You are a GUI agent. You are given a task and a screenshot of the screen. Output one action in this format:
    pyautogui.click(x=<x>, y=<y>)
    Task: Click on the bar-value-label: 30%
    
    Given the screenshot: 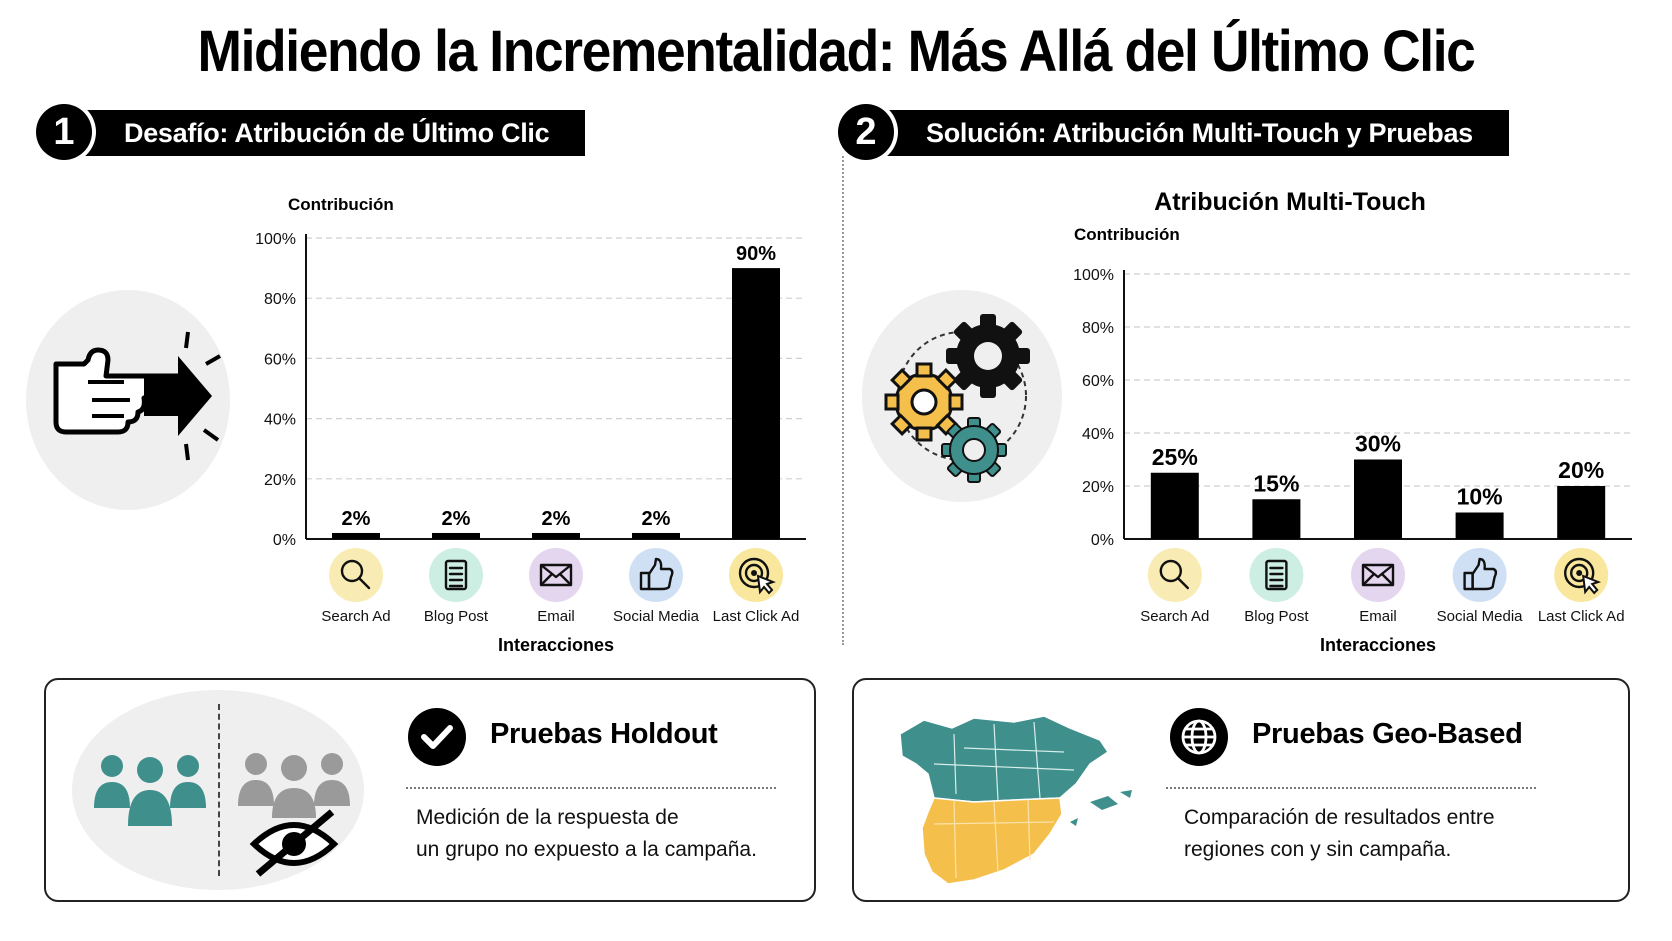 What is the action you would take?
    pyautogui.click(x=1378, y=444)
    